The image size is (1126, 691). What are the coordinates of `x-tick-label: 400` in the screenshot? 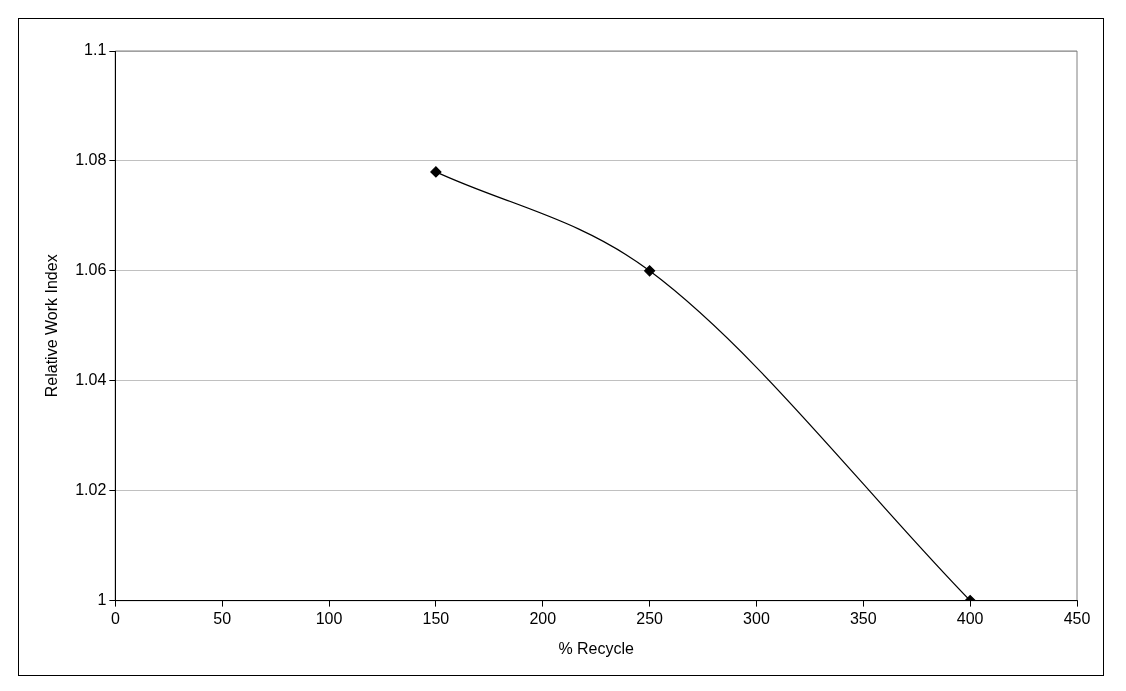 It's located at (970, 618).